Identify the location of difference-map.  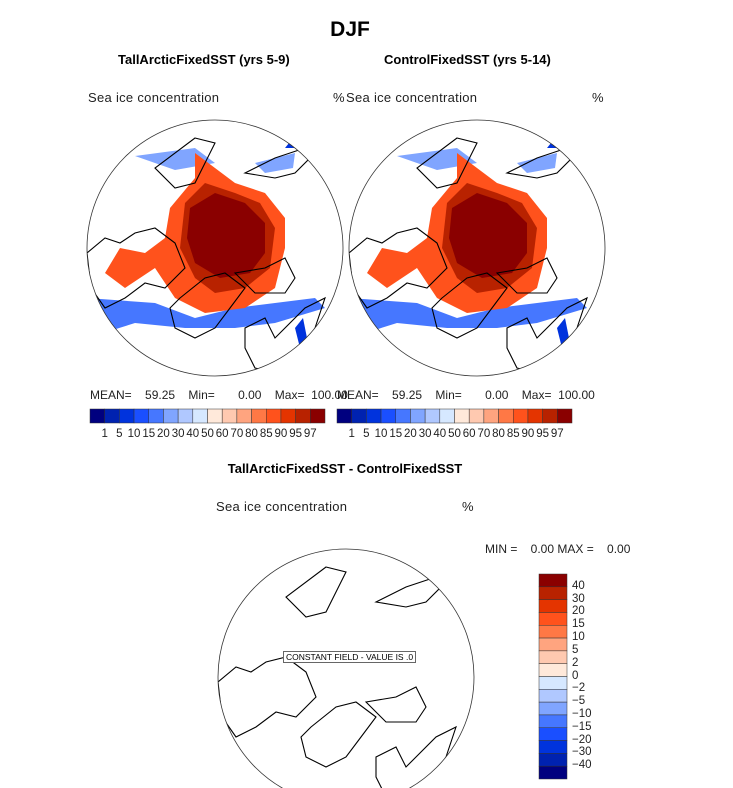
(346, 668).